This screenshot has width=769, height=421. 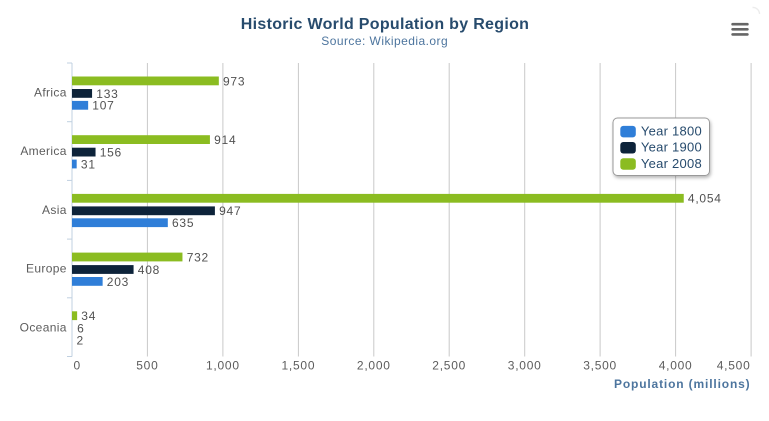 I want to click on svg-text: 500, so click(x=147, y=365).